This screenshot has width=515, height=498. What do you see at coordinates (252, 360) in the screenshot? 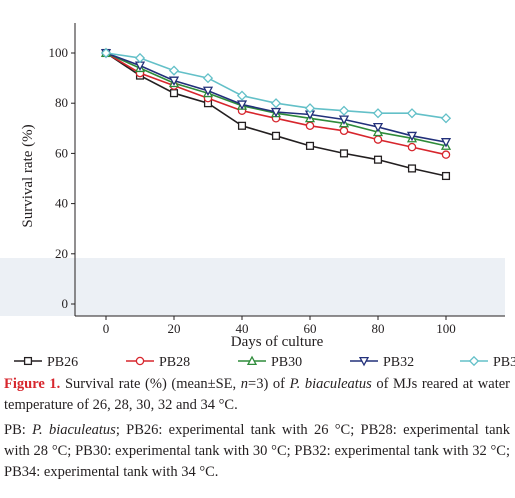
I see `legend-marker-pb30` at bounding box center [252, 360].